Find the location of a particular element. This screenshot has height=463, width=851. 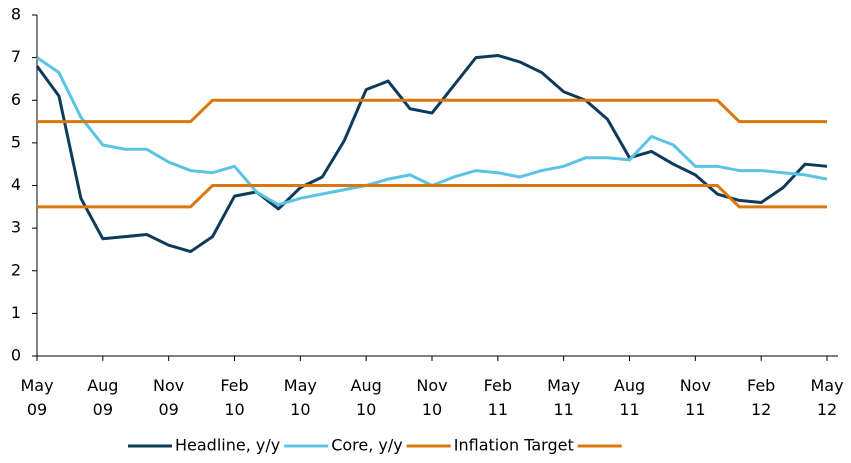

x-tick-label: Aug 10 is located at coordinates (366, 397).